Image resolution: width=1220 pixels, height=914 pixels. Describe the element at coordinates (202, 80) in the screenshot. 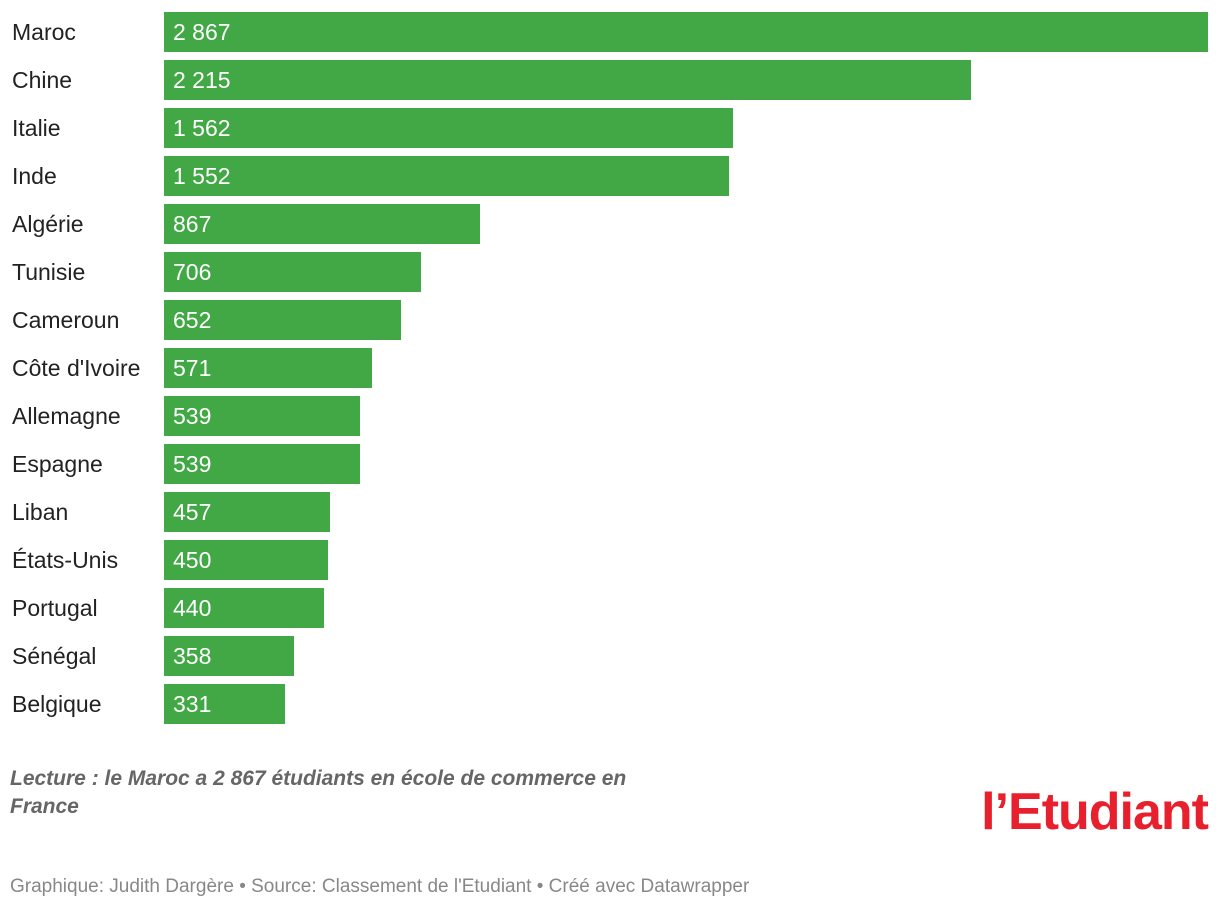

I see `value-label: 2 215` at that location.